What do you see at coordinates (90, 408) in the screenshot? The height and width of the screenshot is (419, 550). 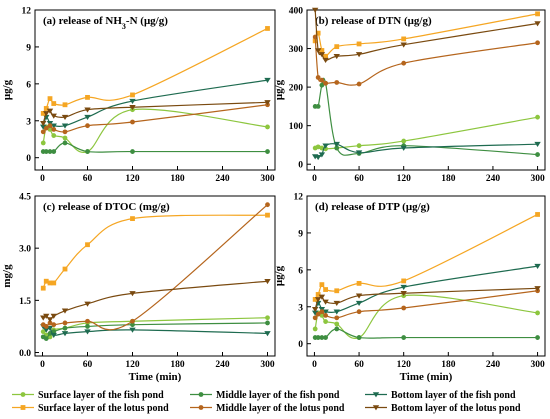 I see `legend-item: Surface layer of the lotus pond` at bounding box center [90, 408].